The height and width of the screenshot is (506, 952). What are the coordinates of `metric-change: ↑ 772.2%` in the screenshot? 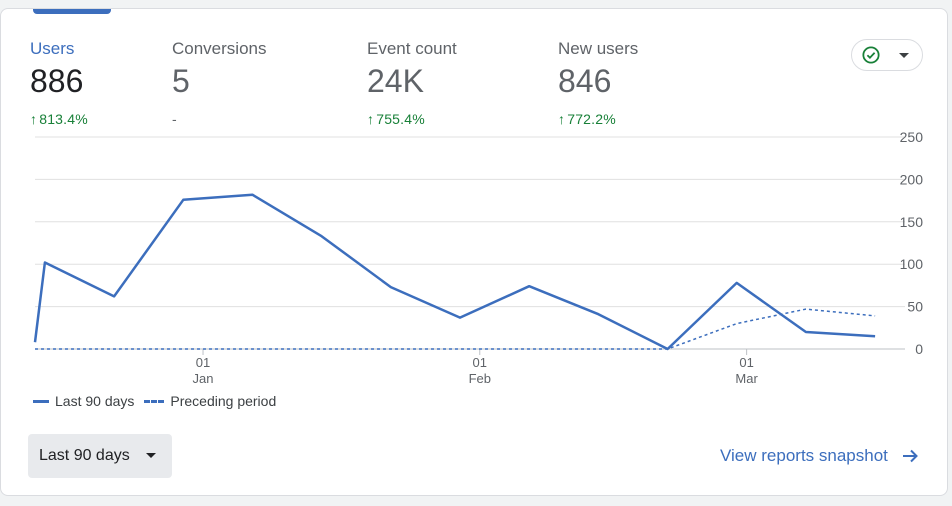 It's located at (587, 119).